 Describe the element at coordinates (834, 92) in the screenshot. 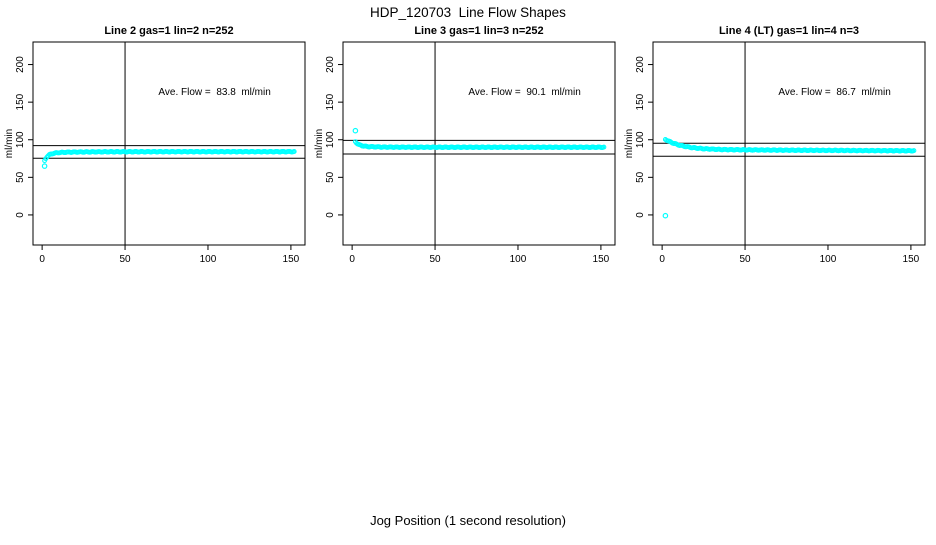

I see `average-flow-annotation: Ave. Flow = 86.7 ml/min` at that location.